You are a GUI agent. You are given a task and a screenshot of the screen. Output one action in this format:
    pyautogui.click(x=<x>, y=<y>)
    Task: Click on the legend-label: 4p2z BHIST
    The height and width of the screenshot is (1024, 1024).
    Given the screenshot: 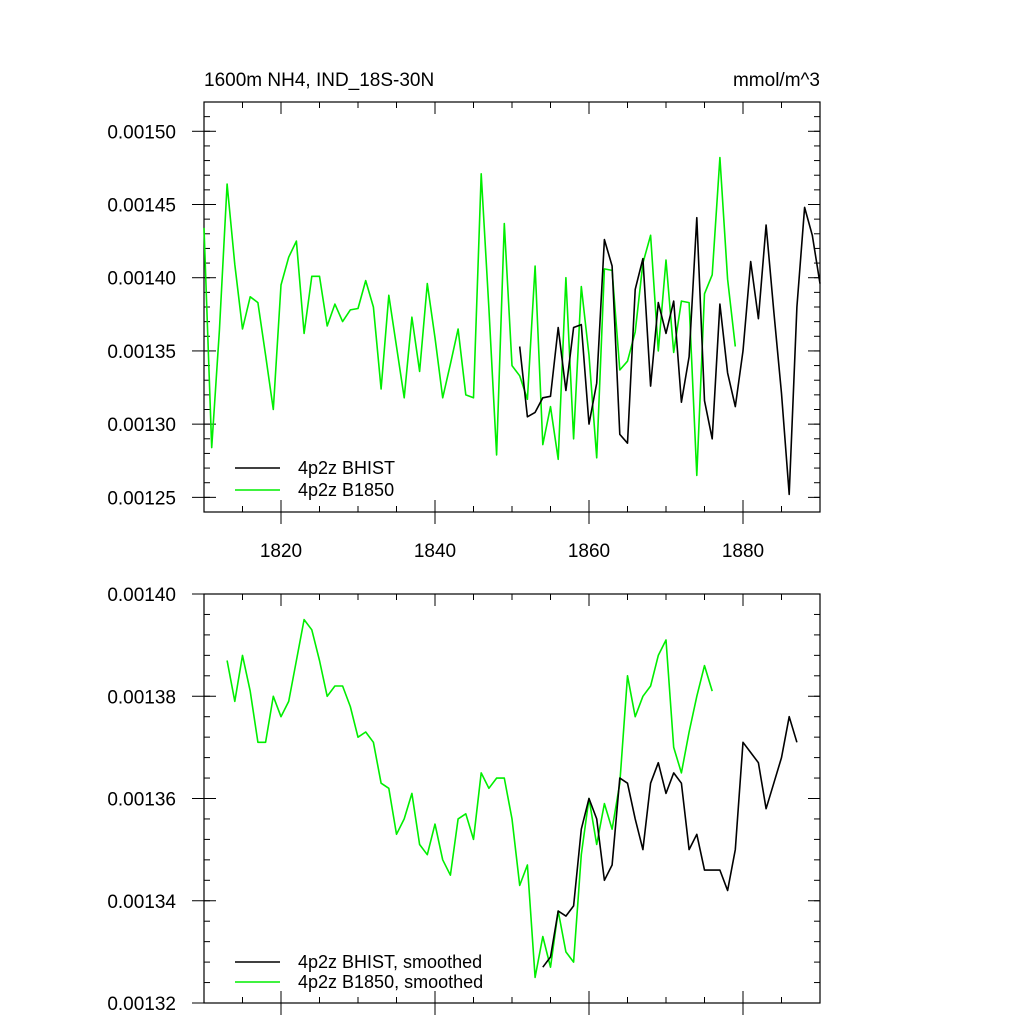 What is the action you would take?
    pyautogui.click(x=346, y=468)
    